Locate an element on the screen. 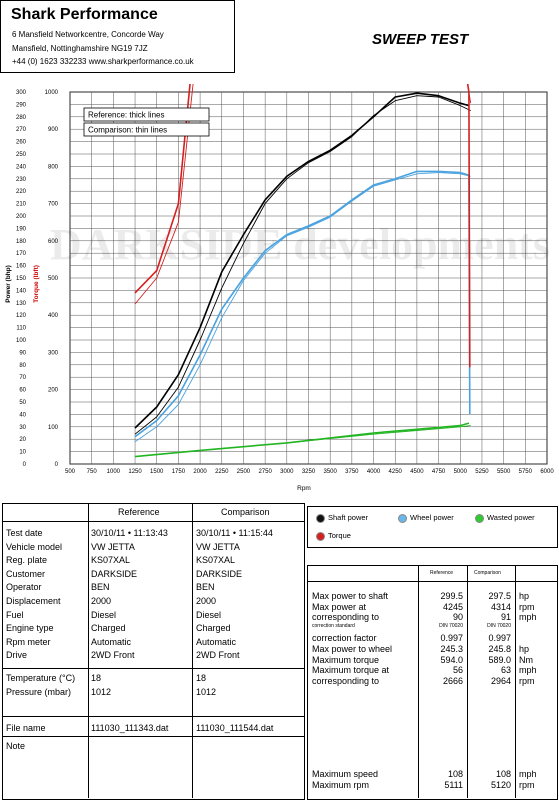 This screenshot has width=559, height=800. results-header-reference: Reference is located at coordinates (442, 573).